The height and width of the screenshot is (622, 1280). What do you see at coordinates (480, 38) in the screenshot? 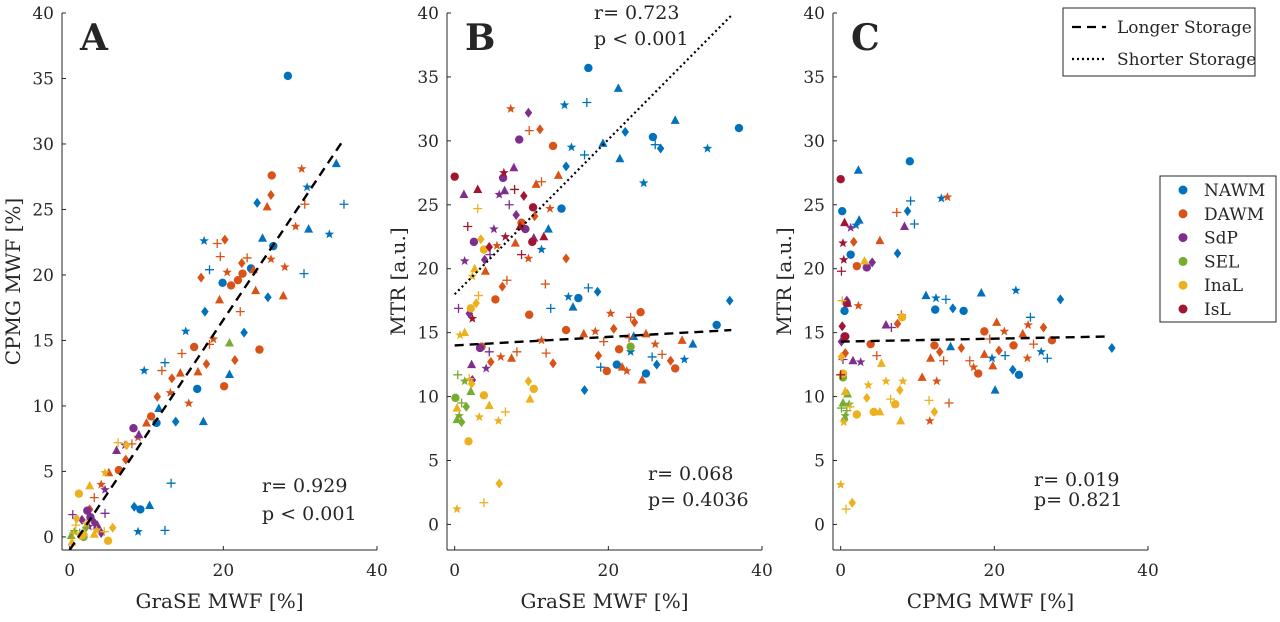
I see `panel-letter: B` at bounding box center [480, 38].